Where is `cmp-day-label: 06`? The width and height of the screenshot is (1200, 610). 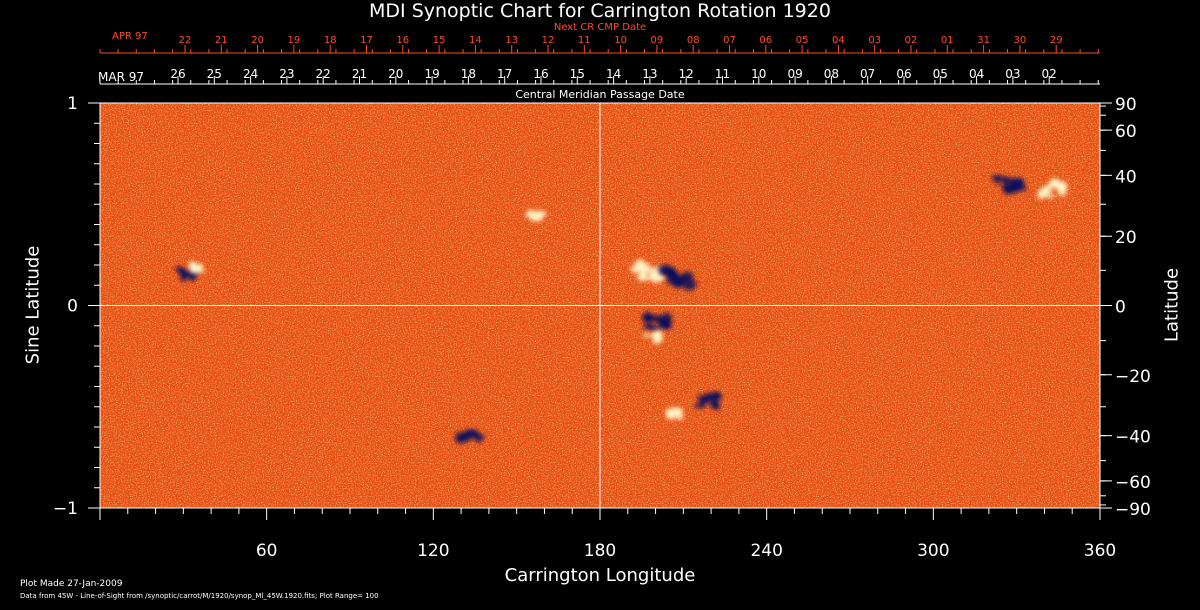
cmp-day-label: 06 is located at coordinates (903, 74).